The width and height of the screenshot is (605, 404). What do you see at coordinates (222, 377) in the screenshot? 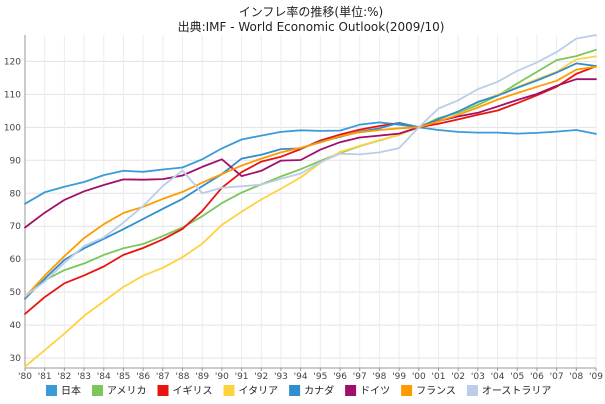
I see `x-tick-label: '90` at bounding box center [222, 377].